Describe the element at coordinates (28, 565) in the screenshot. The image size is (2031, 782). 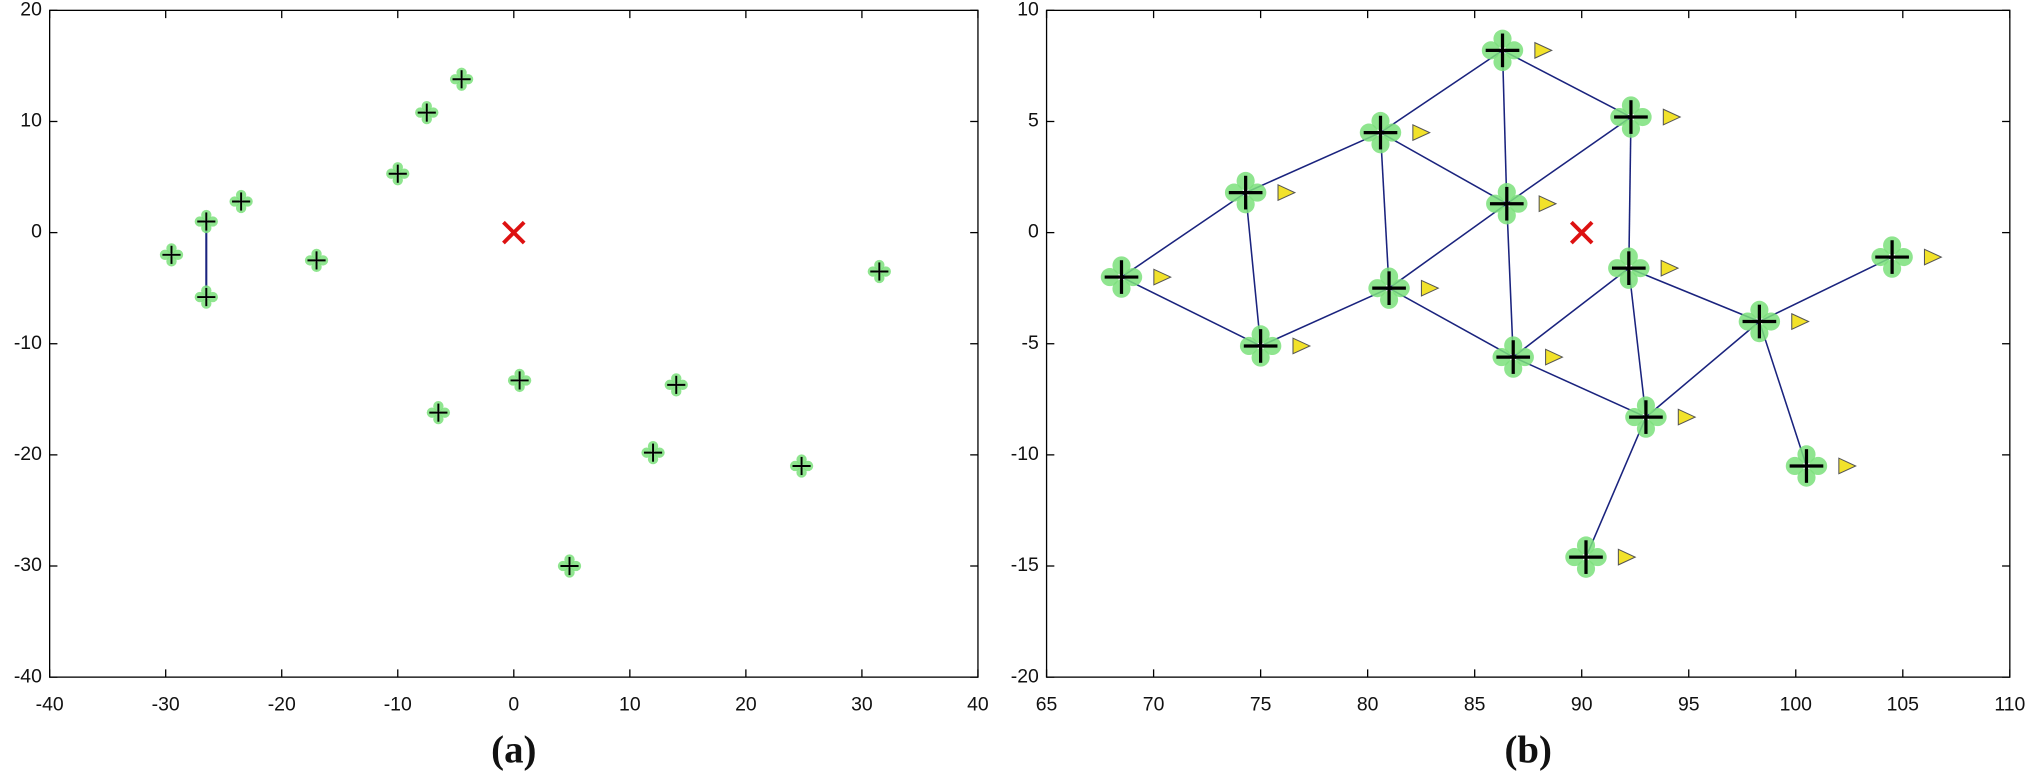
I see `y-tick-label: -30` at that location.